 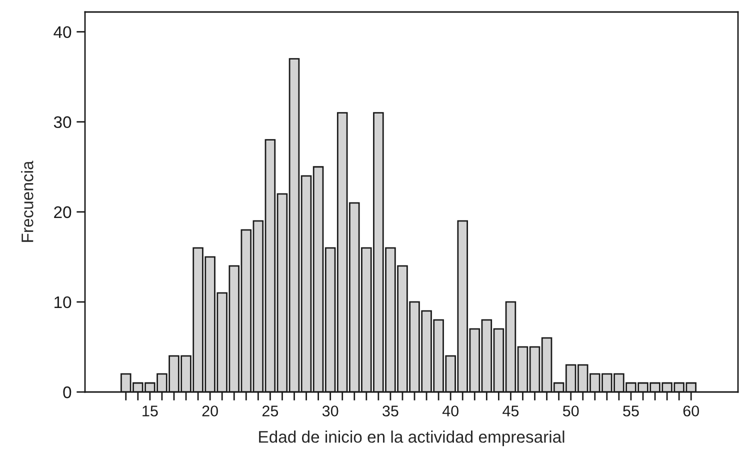 What do you see at coordinates (390, 411) in the screenshot?
I see `x-tick-label: 35` at bounding box center [390, 411].